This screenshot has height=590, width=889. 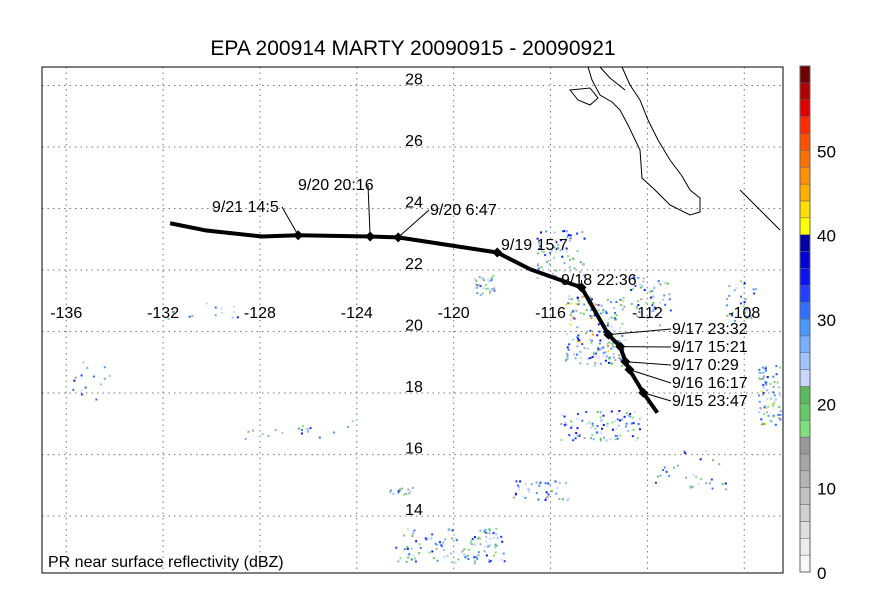 I want to click on colorbar-frame, so click(x=805, y=319).